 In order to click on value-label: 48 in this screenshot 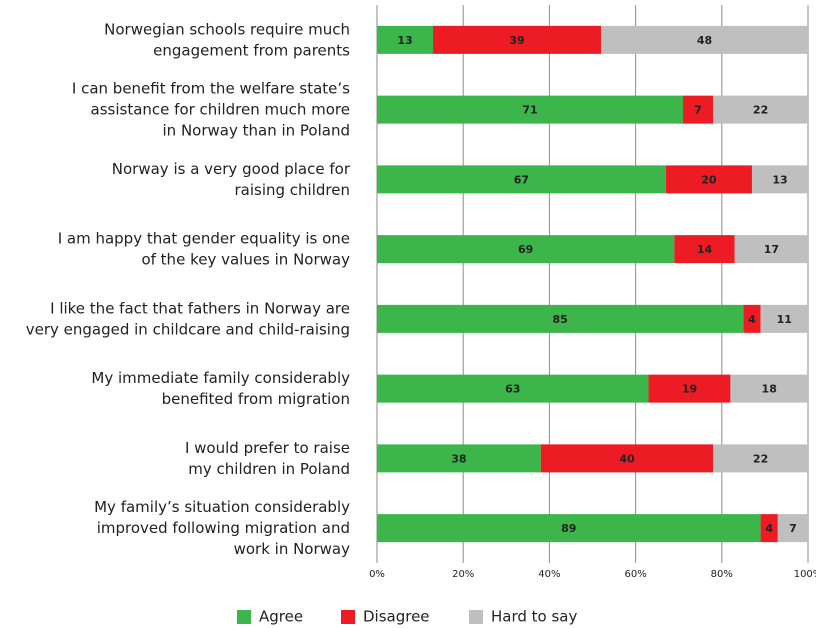, I will do `click(704, 40)`.